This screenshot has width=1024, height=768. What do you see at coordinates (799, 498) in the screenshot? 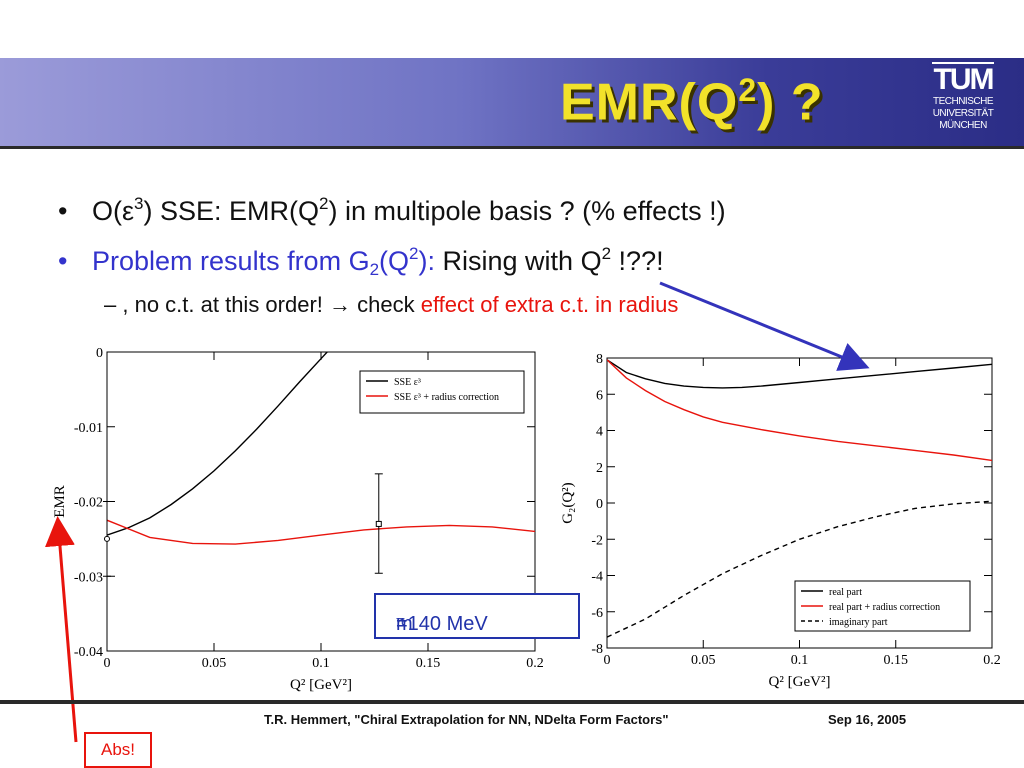
I see `g2-plot-area` at bounding box center [799, 498].